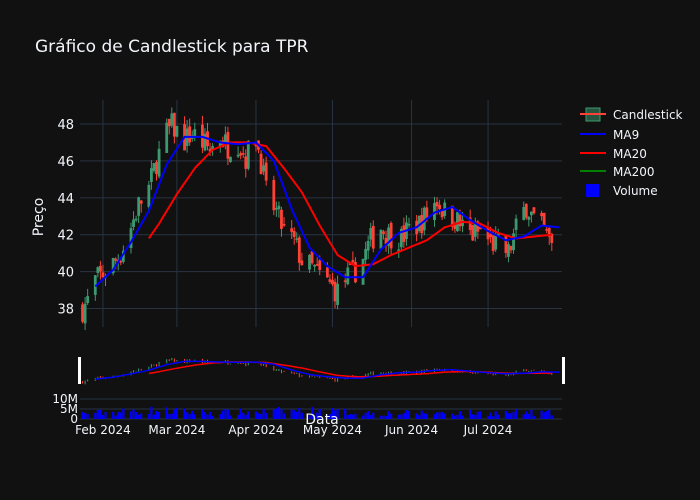 The height and width of the screenshot is (500, 700). I want to click on legend-item-ma9: MA9, so click(609, 135).